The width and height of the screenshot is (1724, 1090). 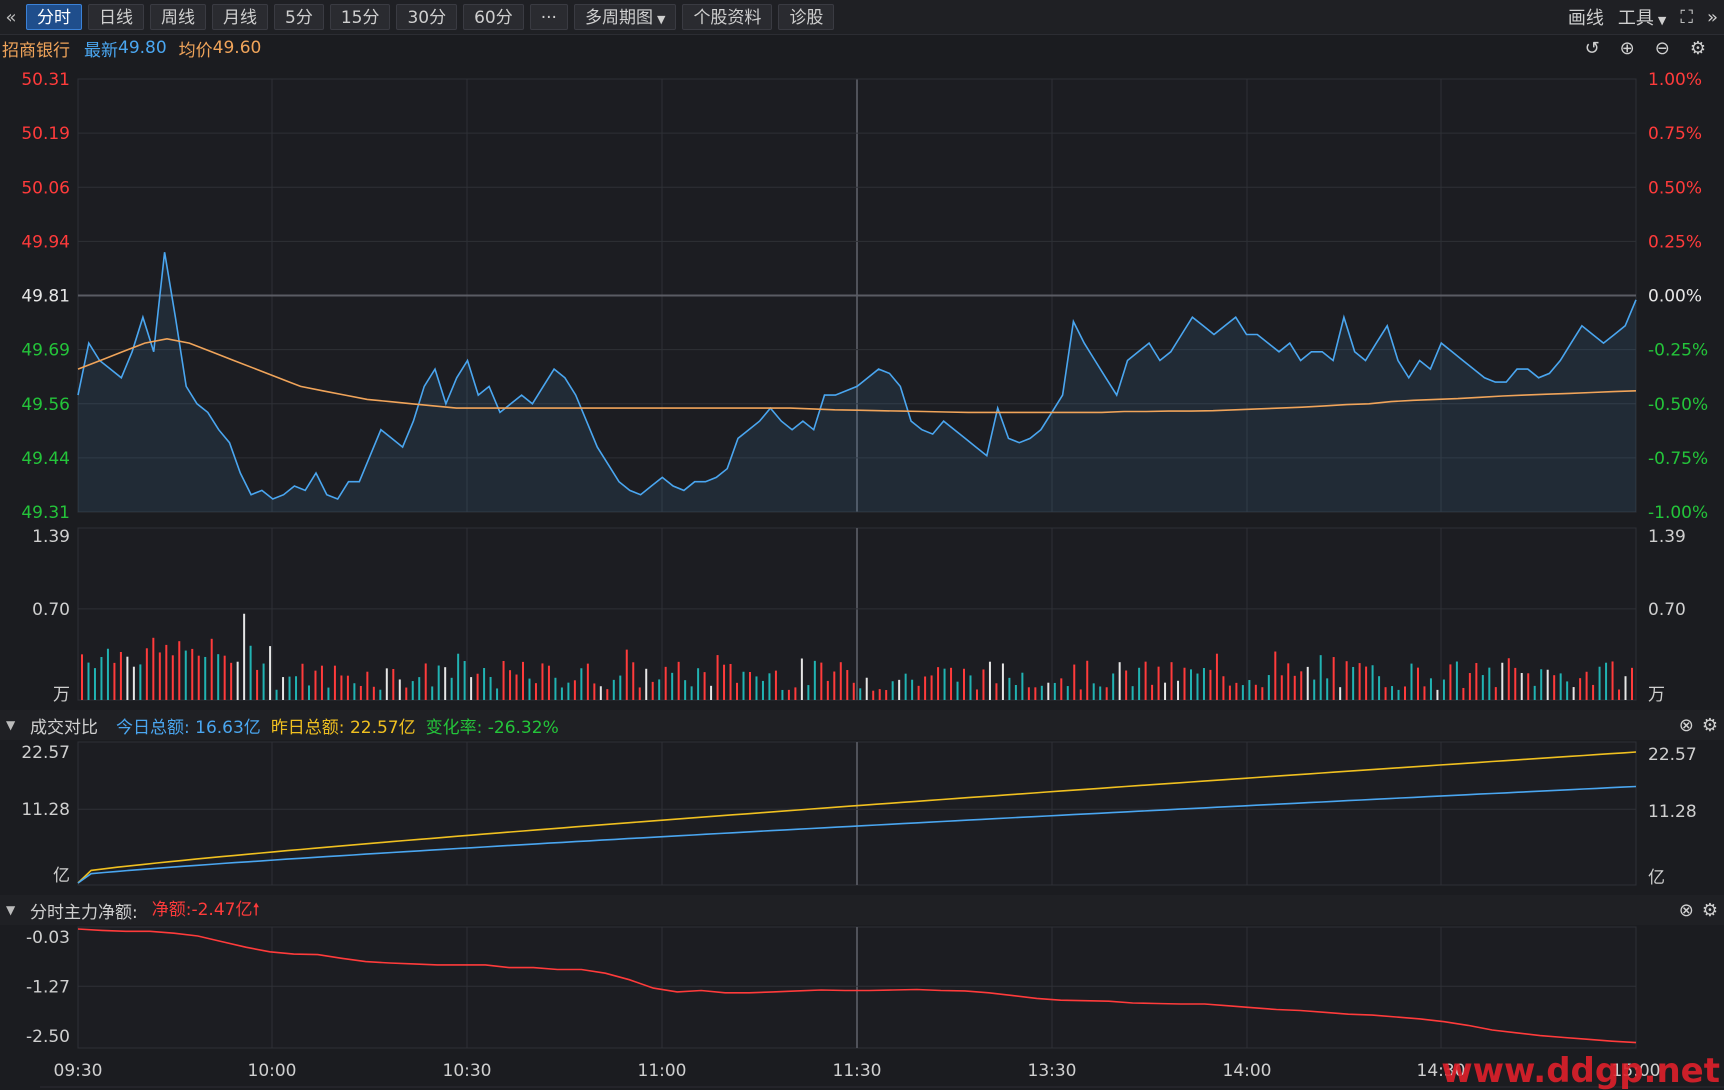 What do you see at coordinates (1678, 351) in the screenshot?
I see `pct-tick-right: -0.25%` at bounding box center [1678, 351].